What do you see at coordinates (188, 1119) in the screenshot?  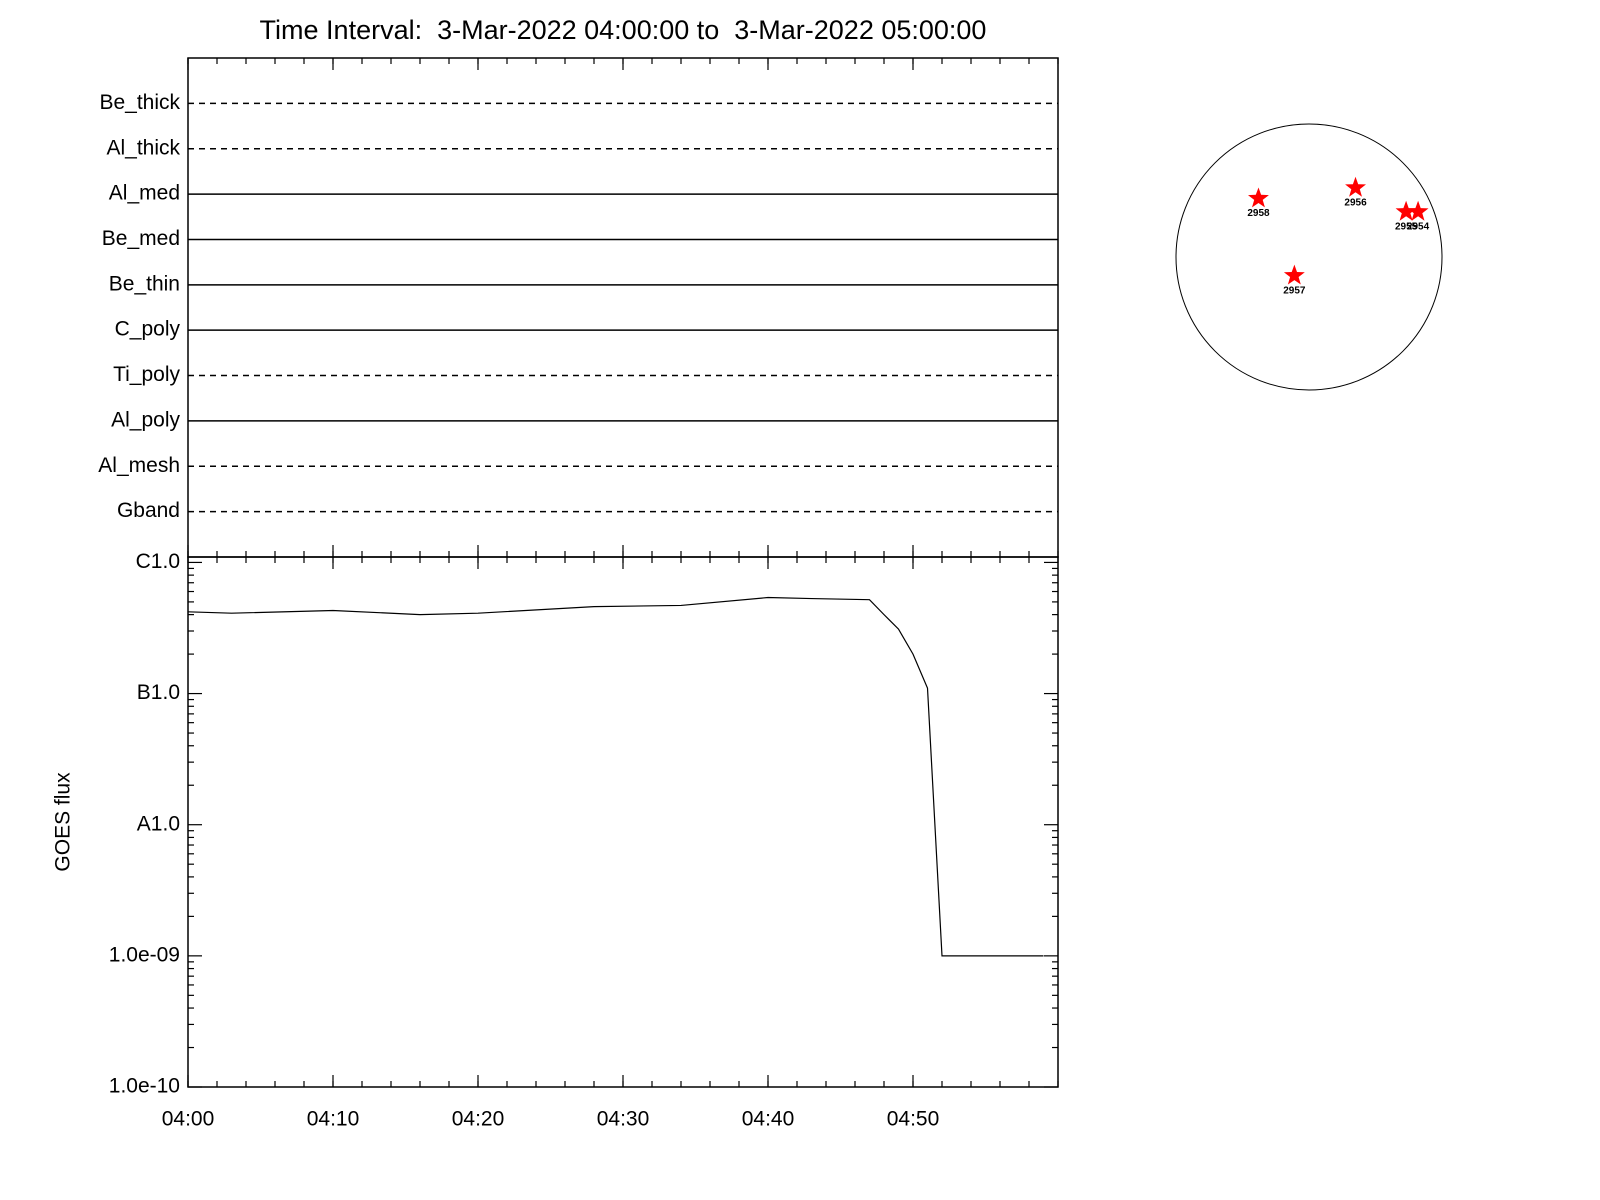 I see `x-tick-label: 04:00` at bounding box center [188, 1119].